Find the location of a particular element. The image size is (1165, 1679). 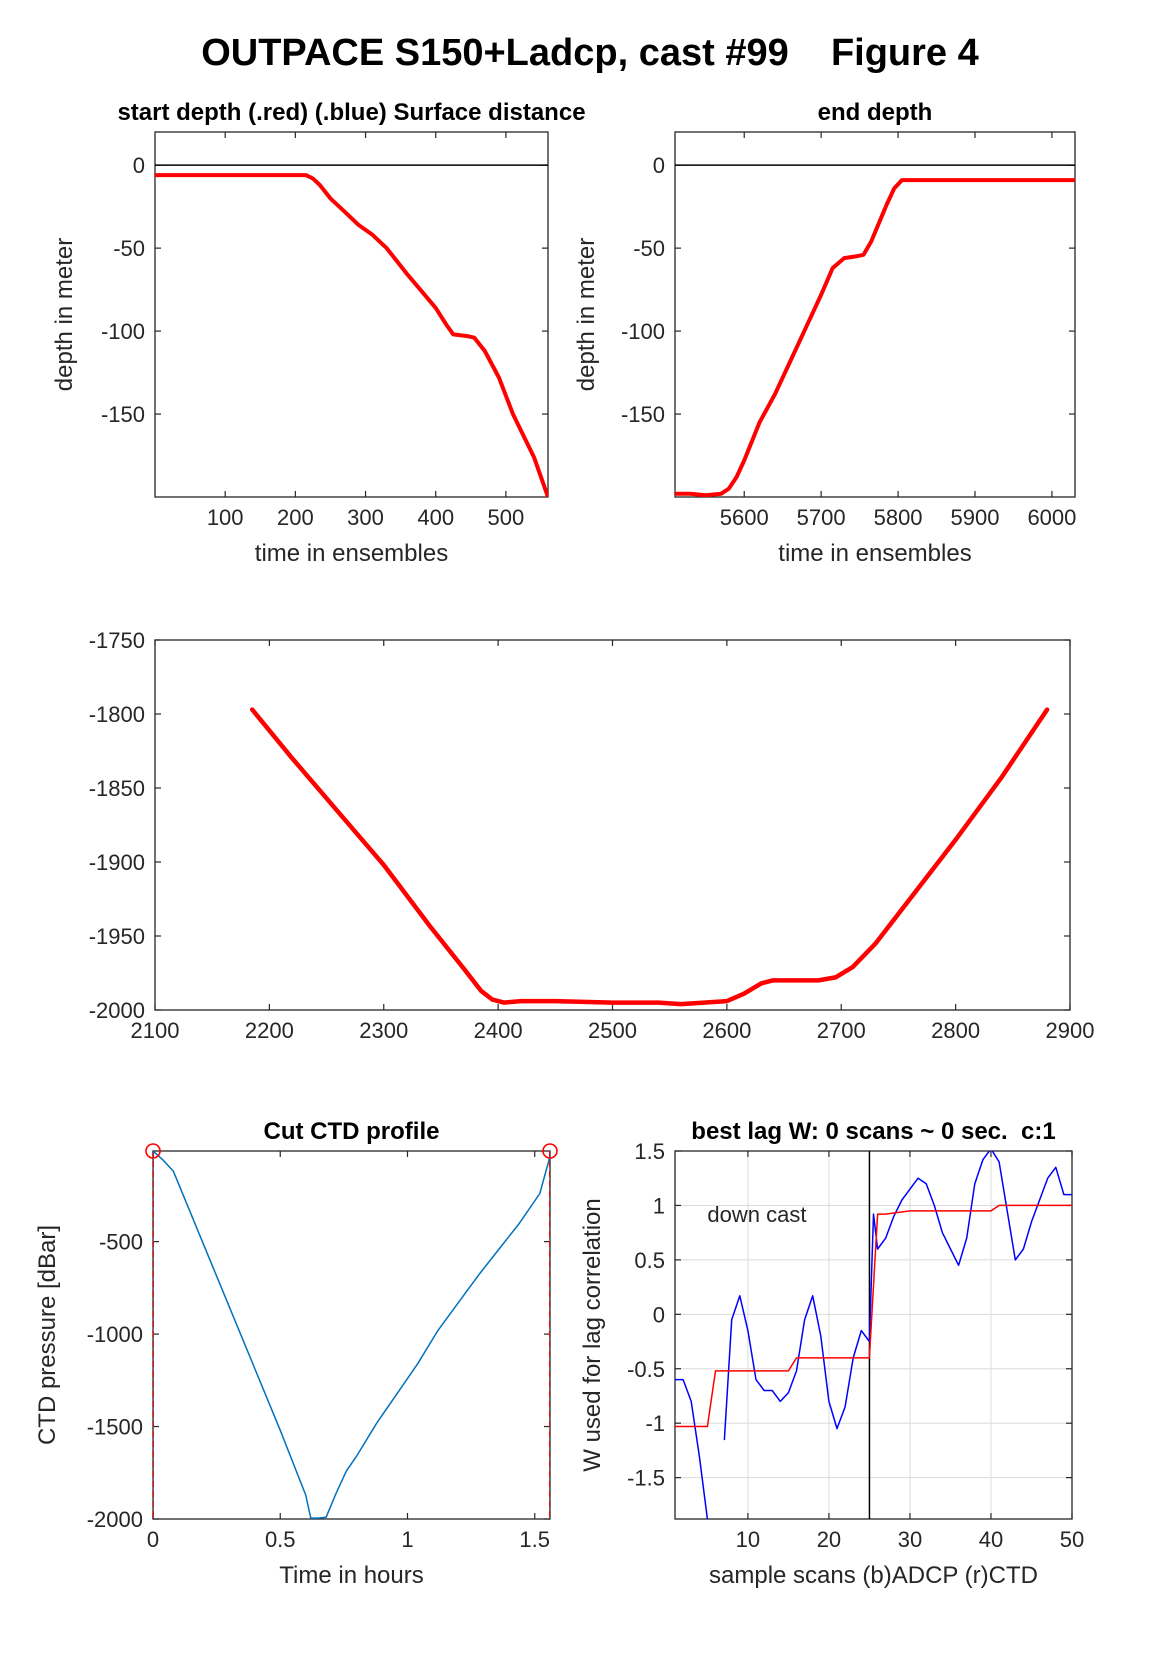

x-tick-label: 2700 is located at coordinates (841, 1030).